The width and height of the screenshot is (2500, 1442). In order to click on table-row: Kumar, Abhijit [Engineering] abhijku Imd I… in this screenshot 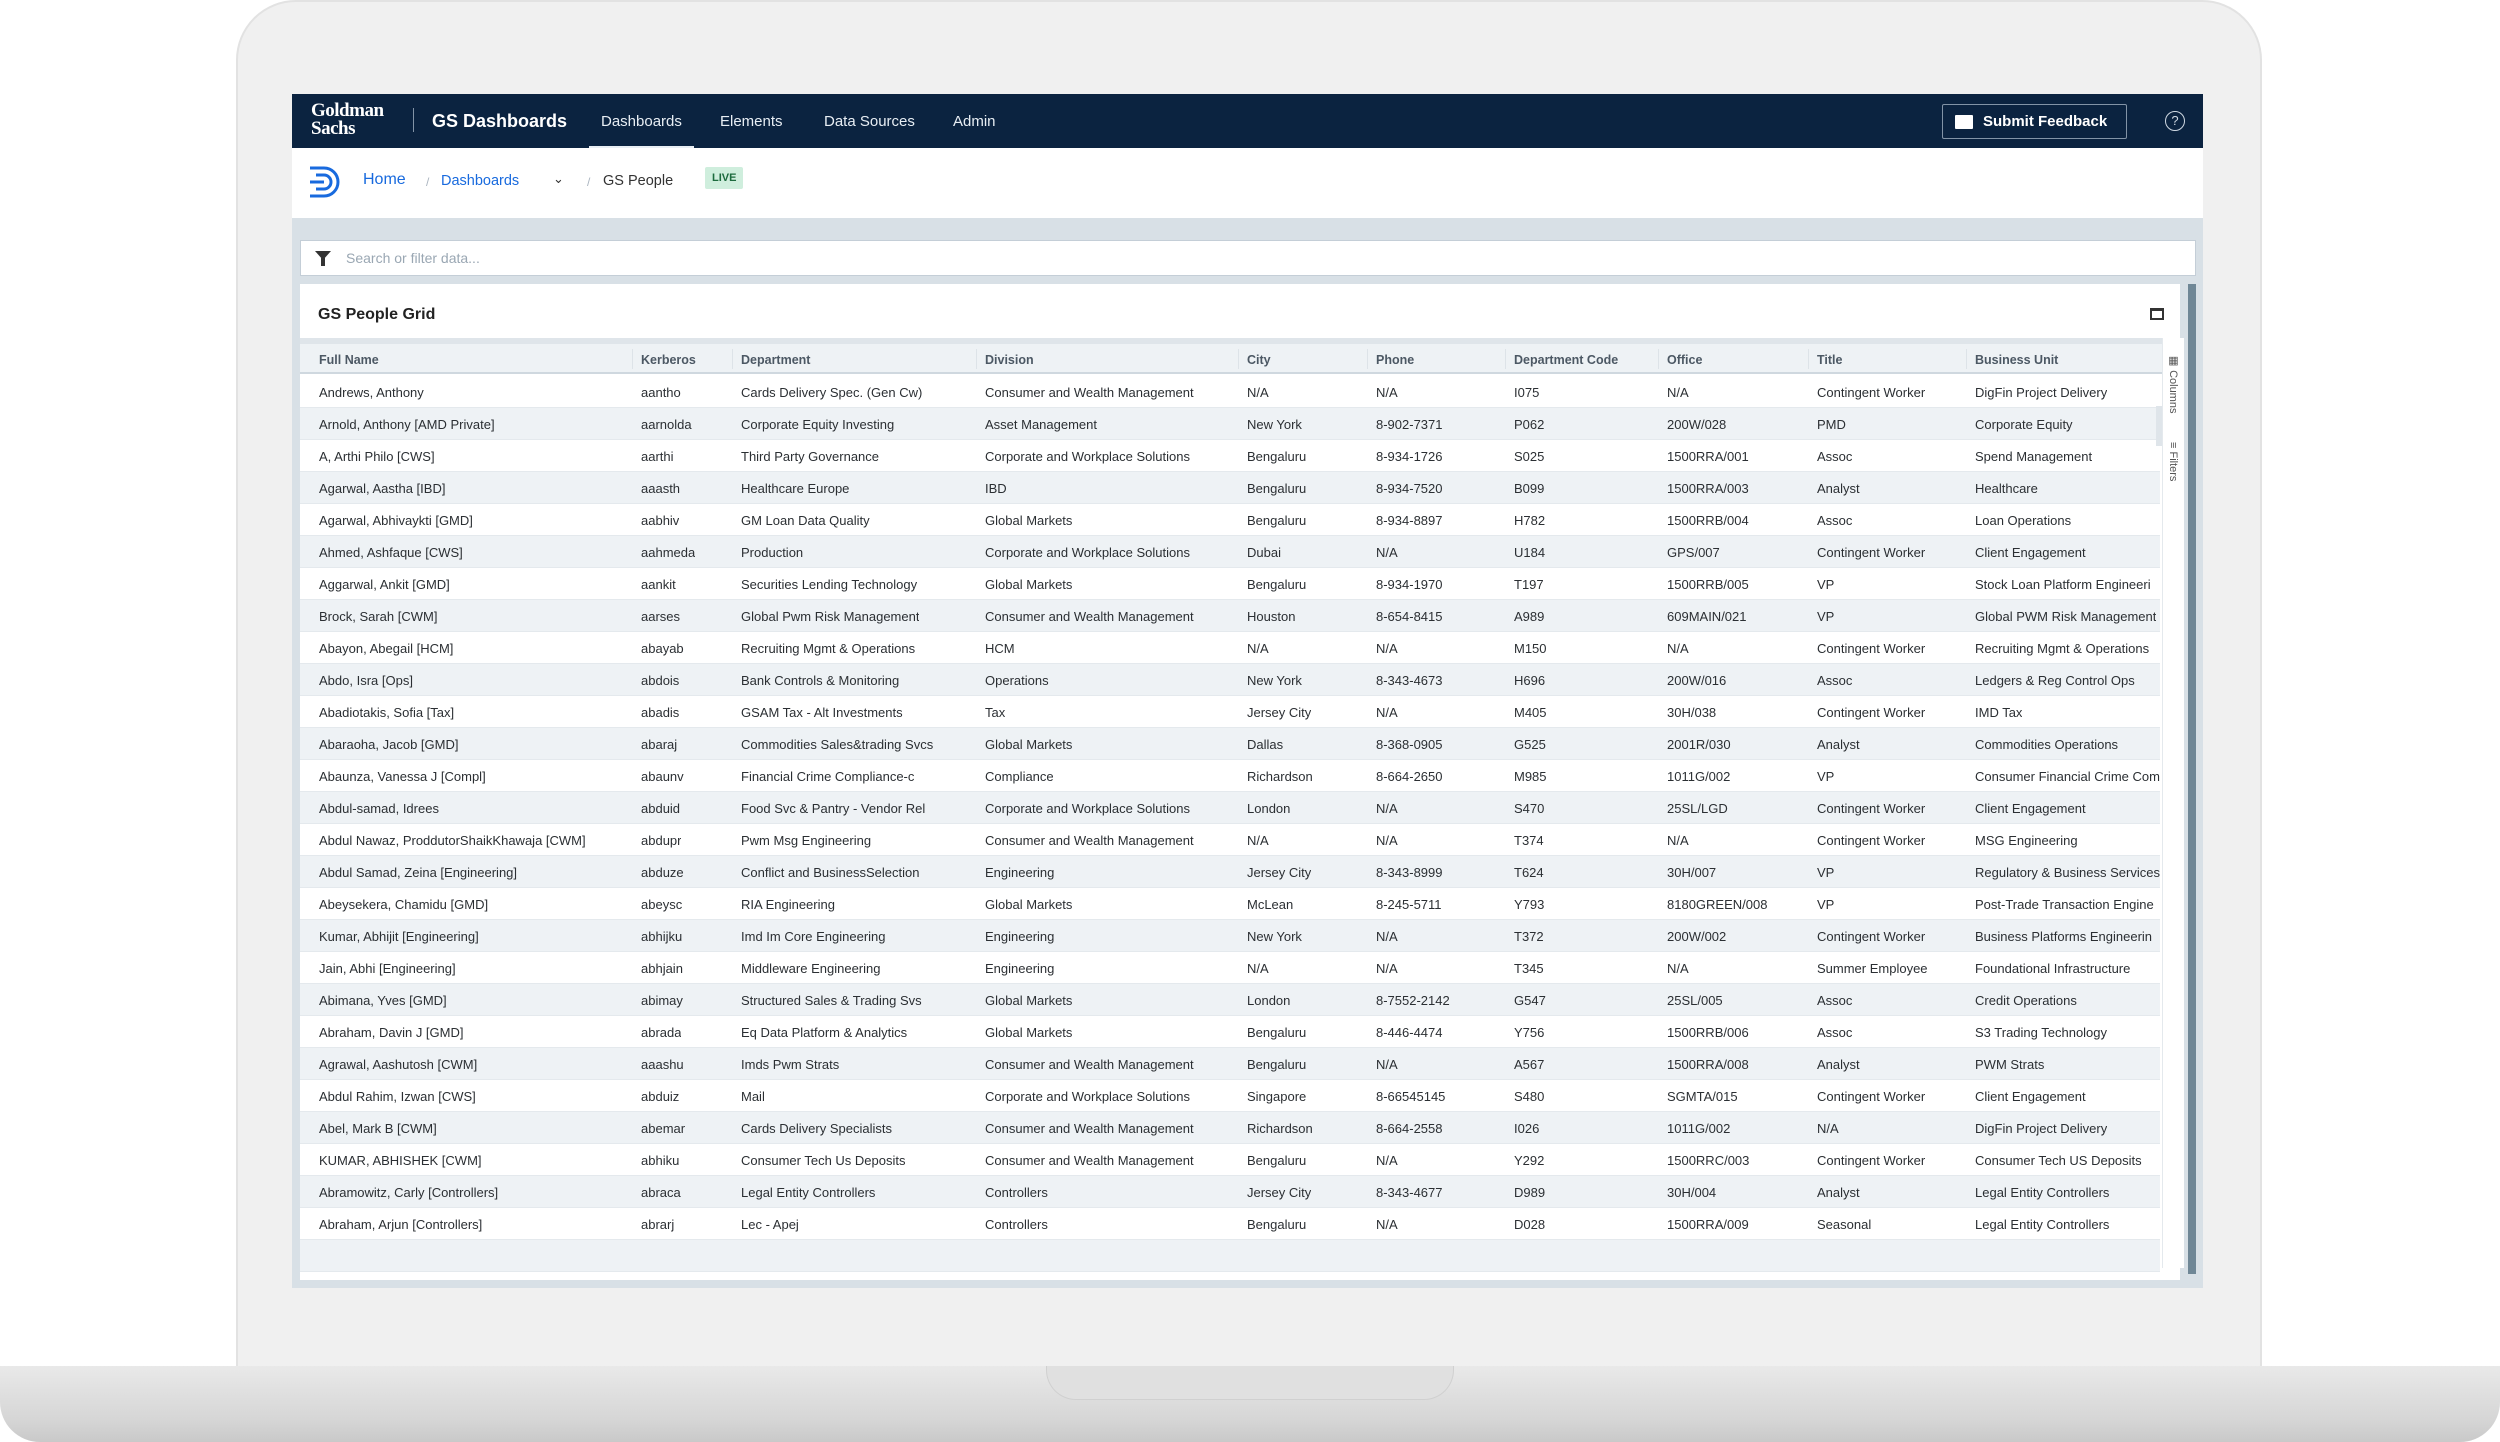, I will do `click(1230, 936)`.